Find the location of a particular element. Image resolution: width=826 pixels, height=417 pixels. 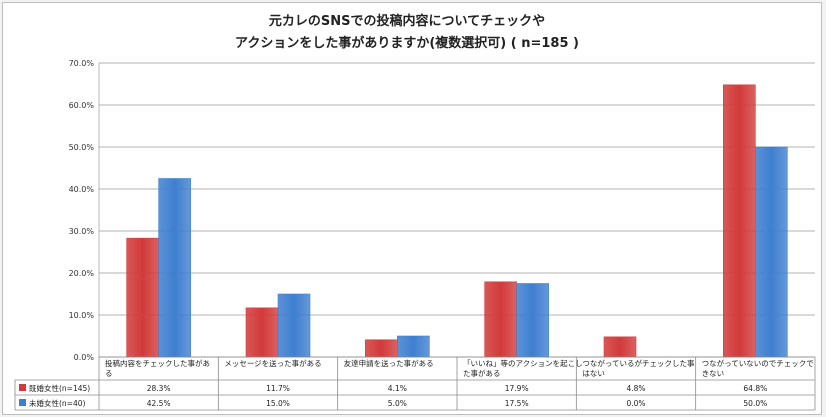

data-label: 17.9% is located at coordinates (517, 388).